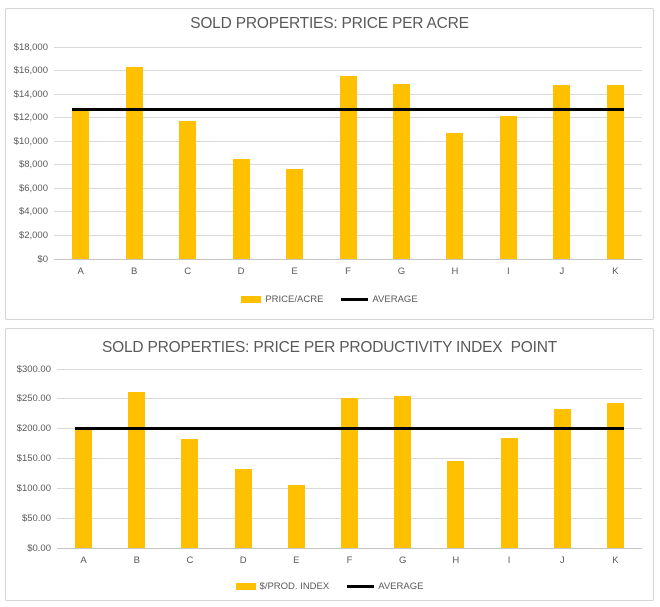 The height and width of the screenshot is (607, 660). What do you see at coordinates (30, 94) in the screenshot?
I see `y-axis-tick-label: $14,000` at bounding box center [30, 94].